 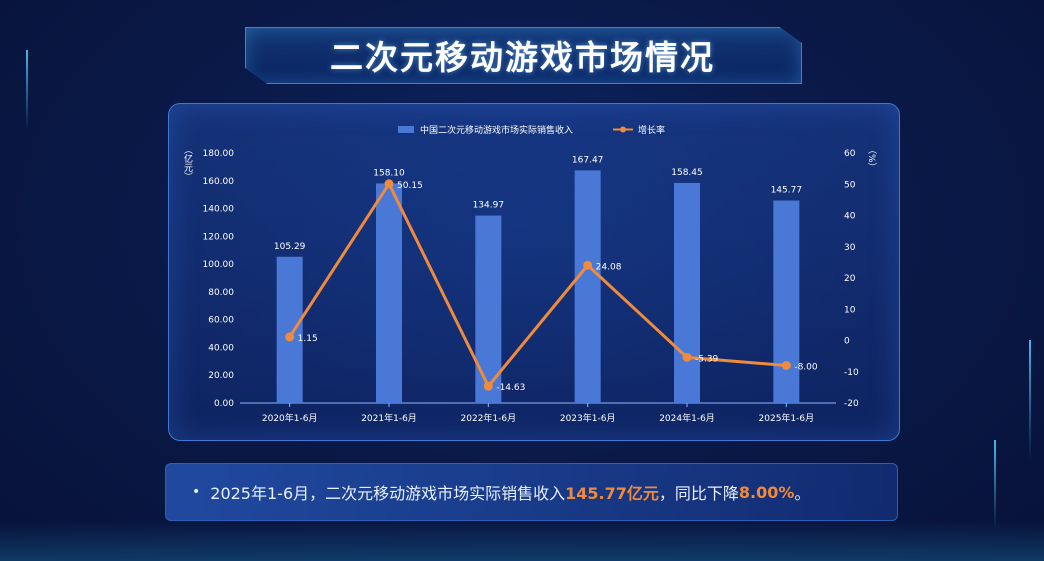 I want to click on right-tick-label: -20, so click(x=851, y=404).